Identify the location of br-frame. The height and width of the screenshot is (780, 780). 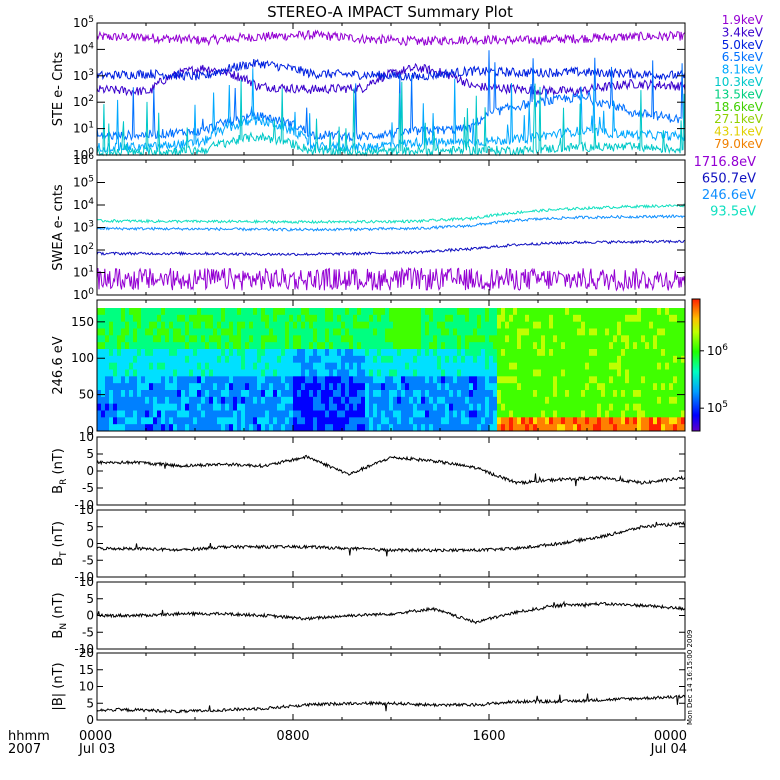
(391, 471).